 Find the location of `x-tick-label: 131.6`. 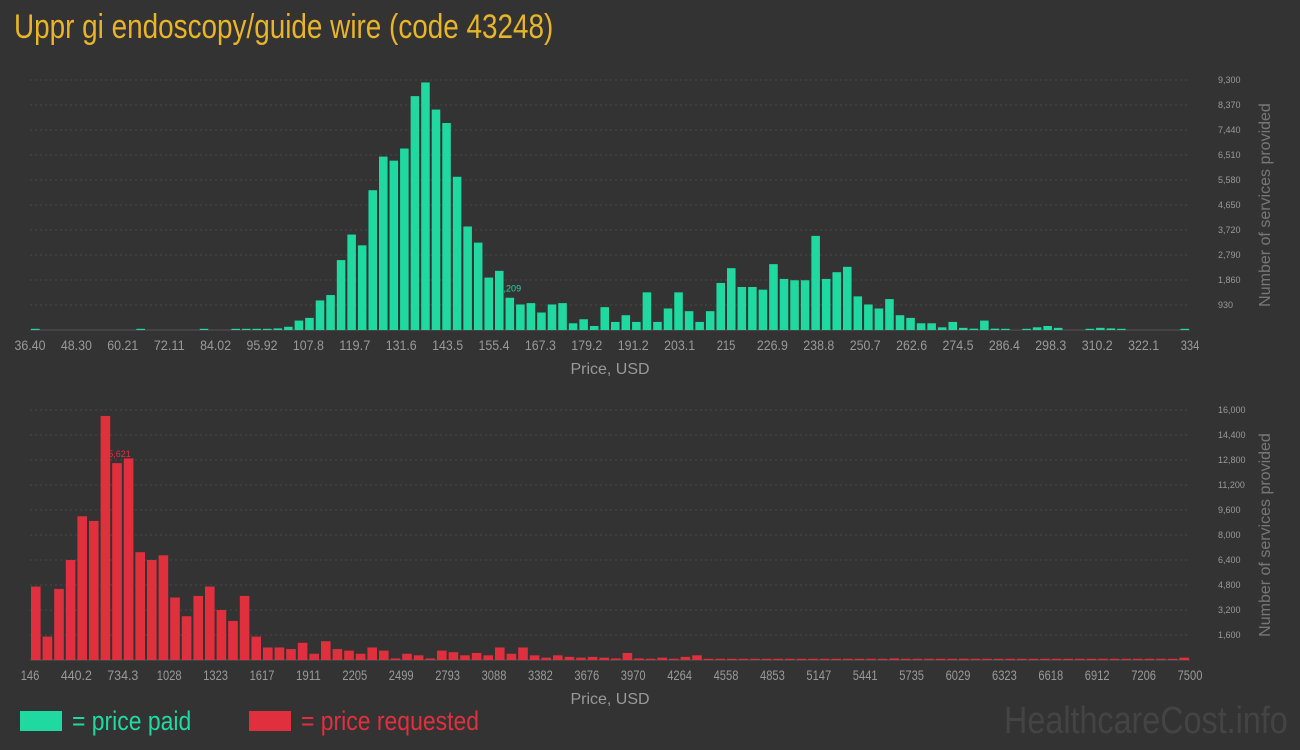

x-tick-label: 131.6 is located at coordinates (401, 345).